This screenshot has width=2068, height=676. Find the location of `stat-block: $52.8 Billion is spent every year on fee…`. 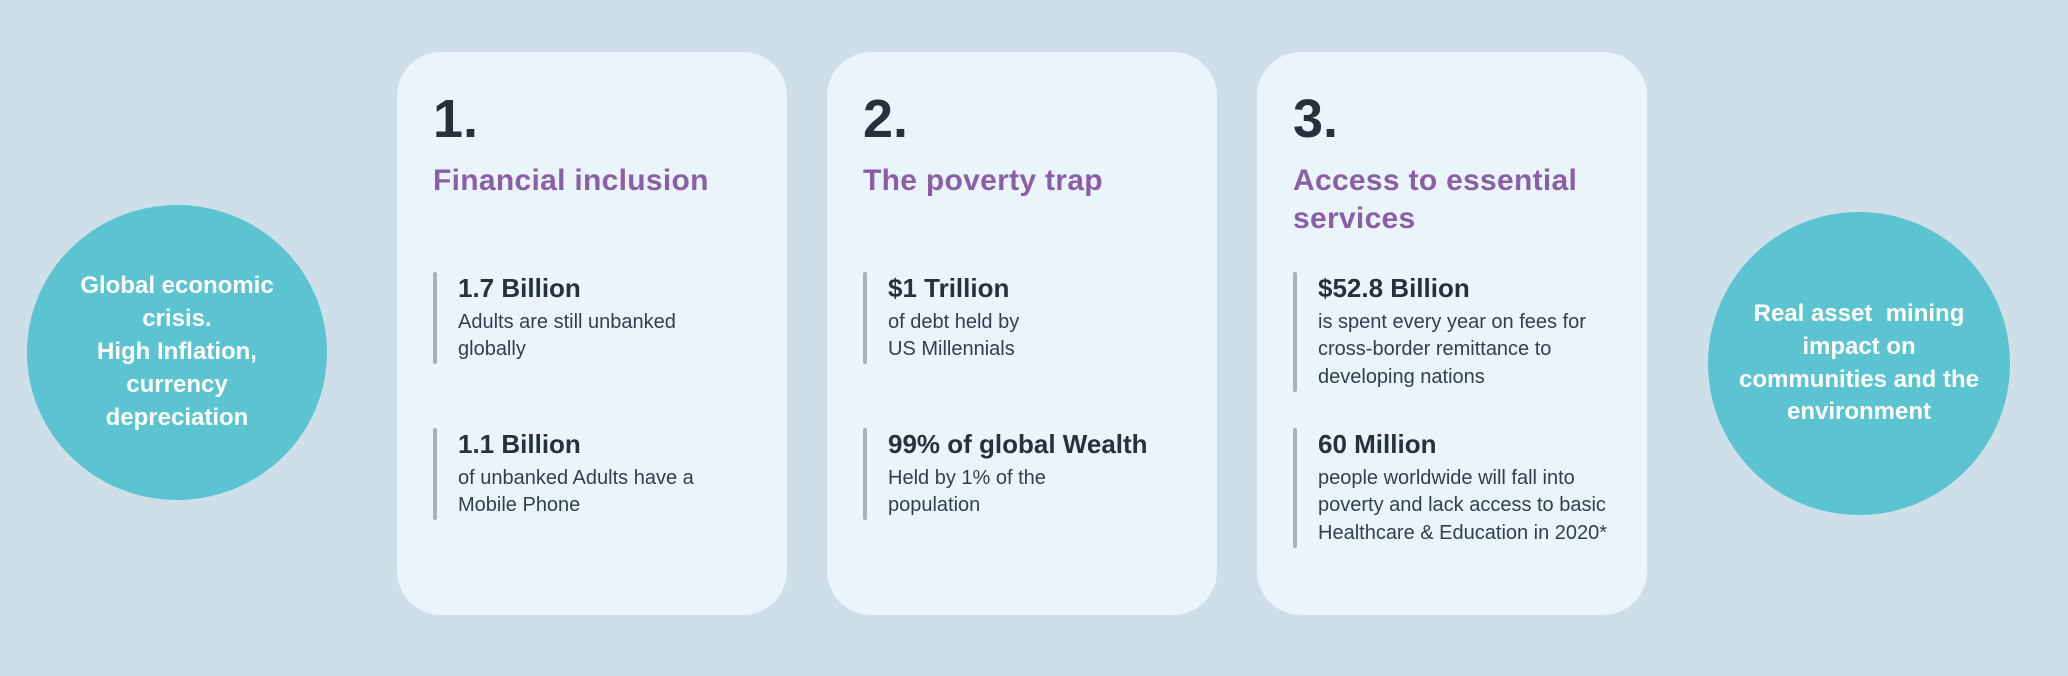

stat-block: $52.8 Billion is spent every year on fee… is located at coordinates (1459, 332).